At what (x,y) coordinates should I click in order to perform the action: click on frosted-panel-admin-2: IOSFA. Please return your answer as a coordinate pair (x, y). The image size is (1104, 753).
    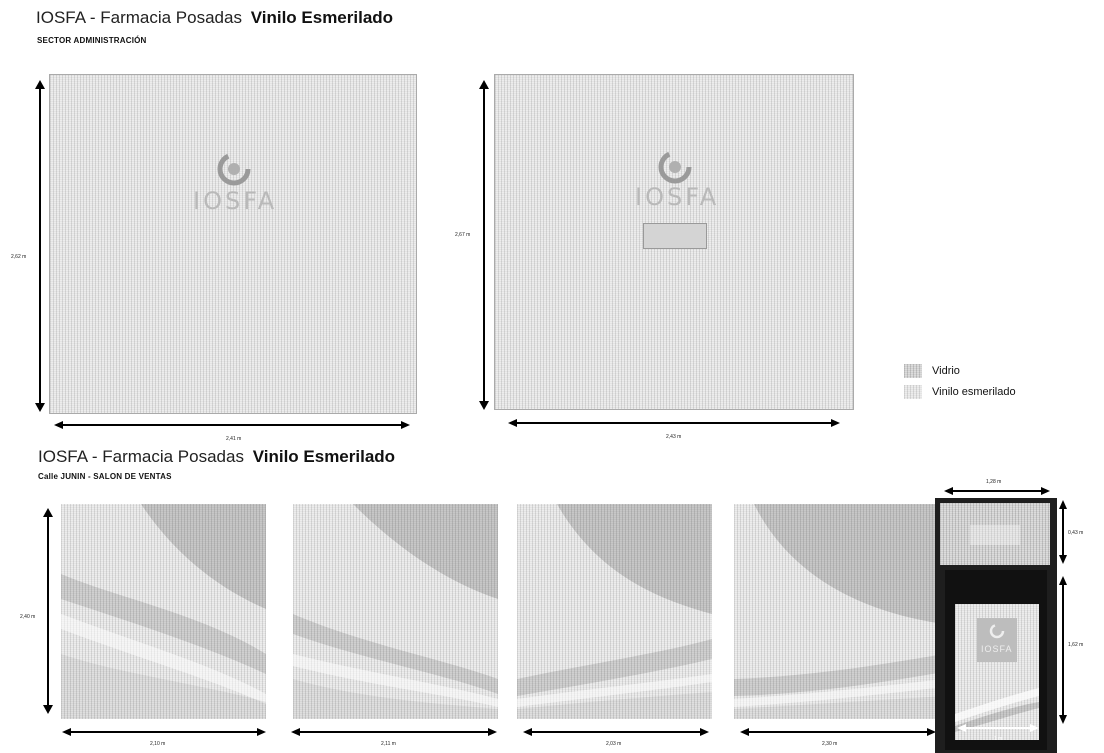
    Looking at the image, I should click on (674, 242).